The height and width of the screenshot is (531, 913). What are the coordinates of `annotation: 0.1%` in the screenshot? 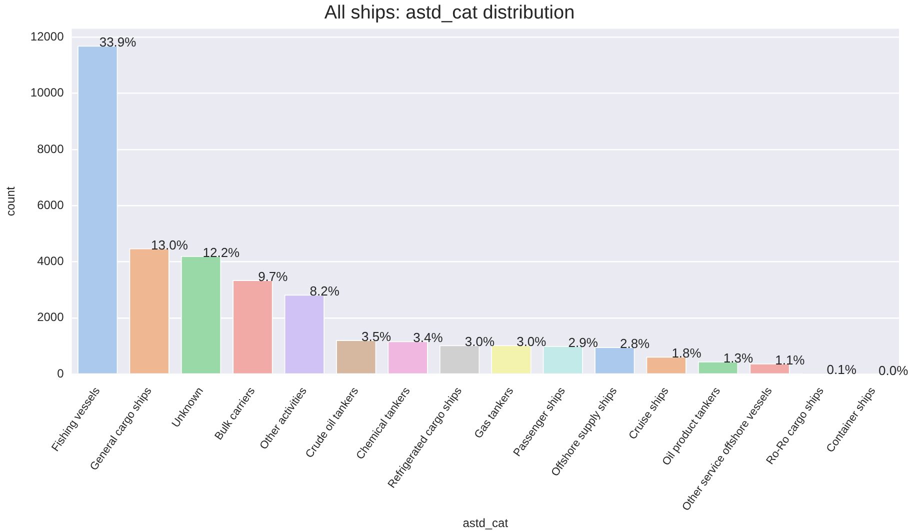 It's located at (841, 369).